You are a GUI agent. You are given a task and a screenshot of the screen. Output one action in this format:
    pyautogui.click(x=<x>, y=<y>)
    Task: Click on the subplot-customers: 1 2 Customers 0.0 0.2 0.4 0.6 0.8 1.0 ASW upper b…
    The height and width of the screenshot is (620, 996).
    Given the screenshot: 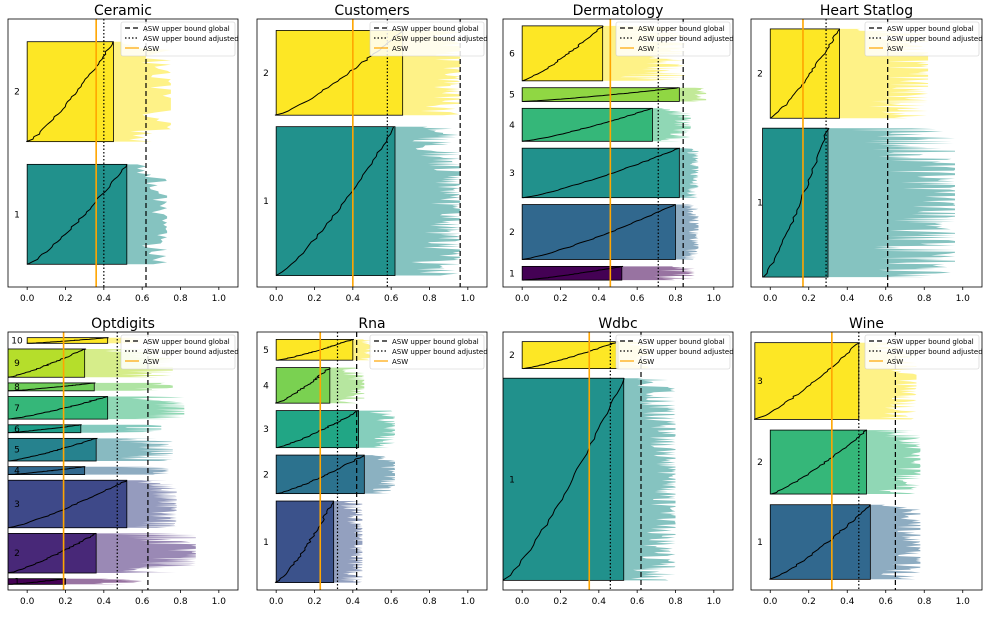 What is the action you would take?
    pyautogui.click(x=372, y=153)
    